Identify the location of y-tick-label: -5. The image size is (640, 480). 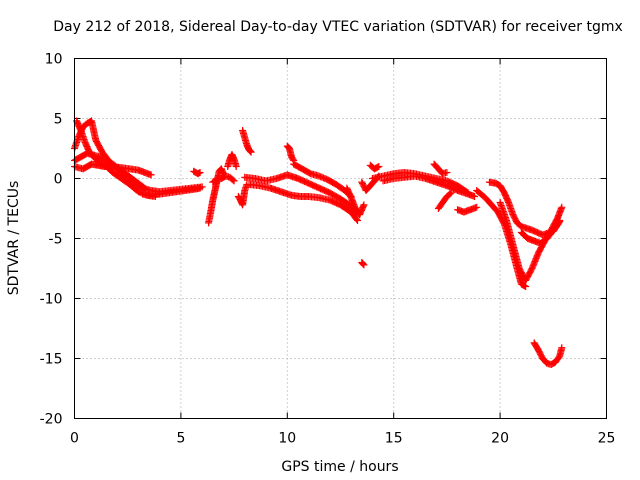
(56, 240).